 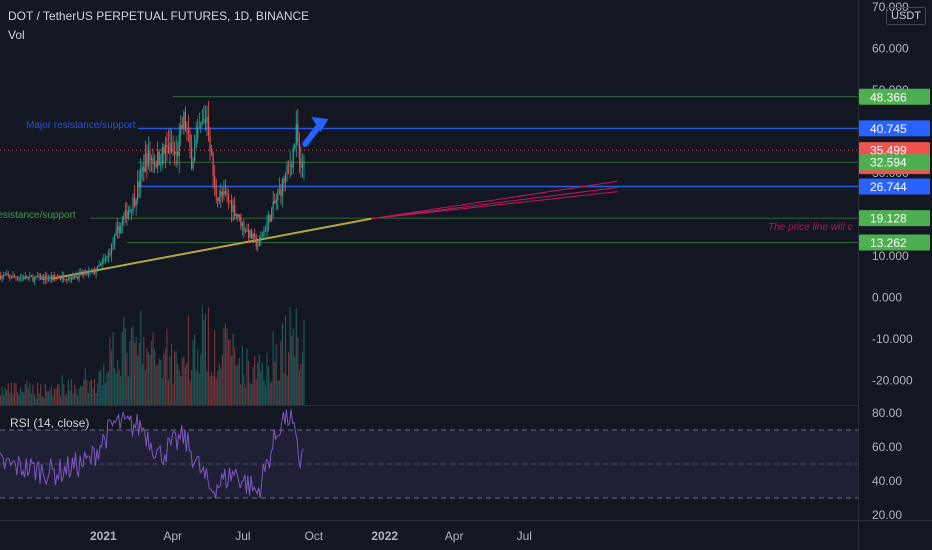 I want to click on annotation-price-line: The price line will c, so click(x=810, y=227).